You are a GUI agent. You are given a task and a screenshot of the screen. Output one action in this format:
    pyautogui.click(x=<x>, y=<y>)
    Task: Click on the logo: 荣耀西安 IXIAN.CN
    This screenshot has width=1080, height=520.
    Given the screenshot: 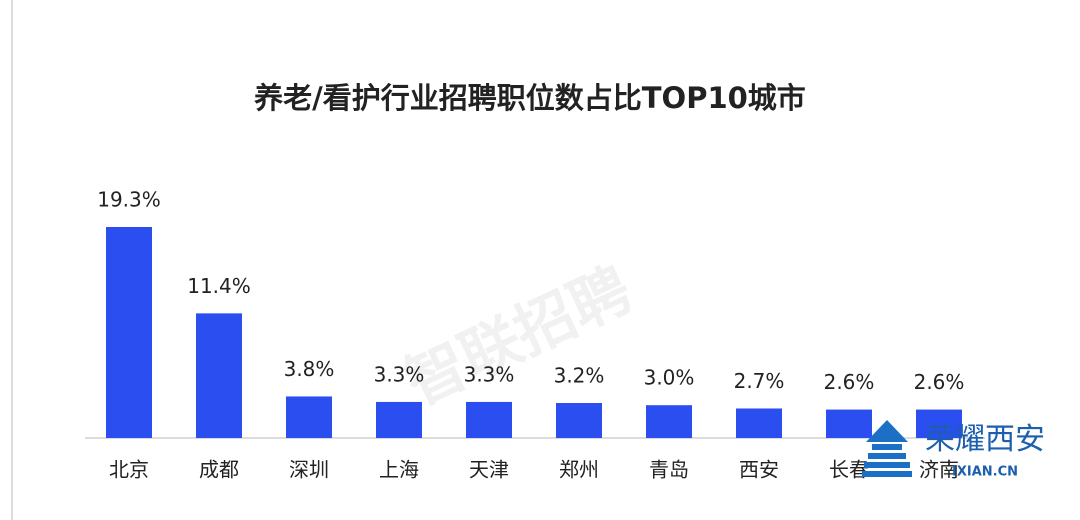 What is the action you would take?
    pyautogui.click(x=953, y=450)
    